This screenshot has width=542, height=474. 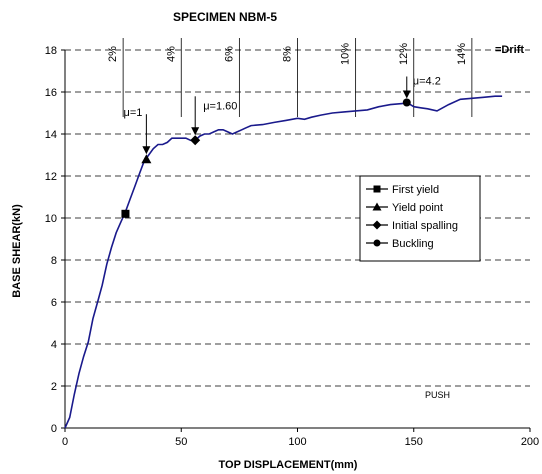 What do you see at coordinates (406, 102) in the screenshot?
I see `marker-circle` at bounding box center [406, 102].